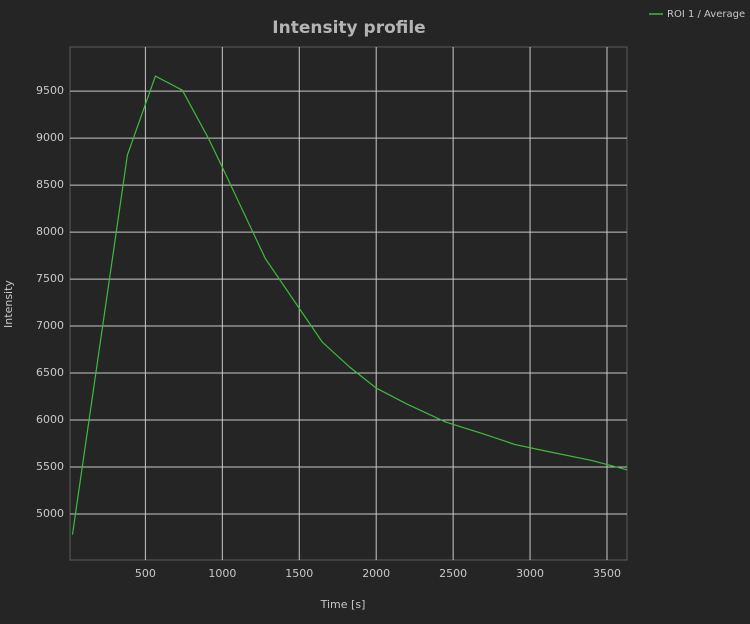  What do you see at coordinates (376, 573) in the screenshot?
I see `x-tick-label: 2000` at bounding box center [376, 573].